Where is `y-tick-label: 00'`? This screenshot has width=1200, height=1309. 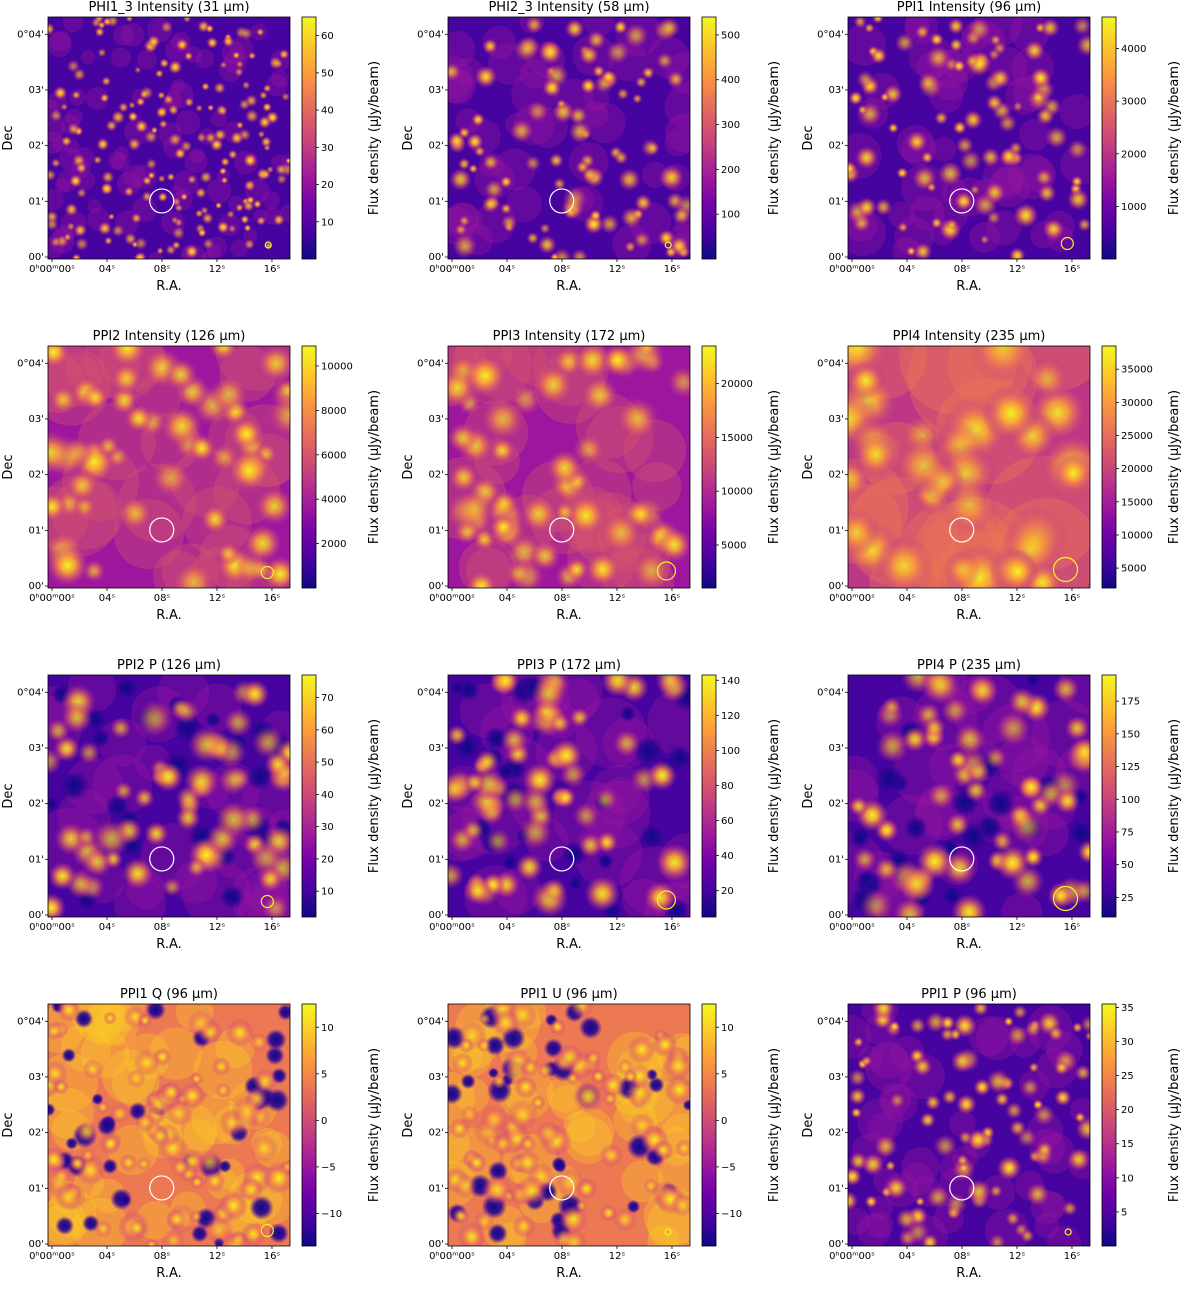
y-tick-label: 00' is located at coordinates (836, 915).